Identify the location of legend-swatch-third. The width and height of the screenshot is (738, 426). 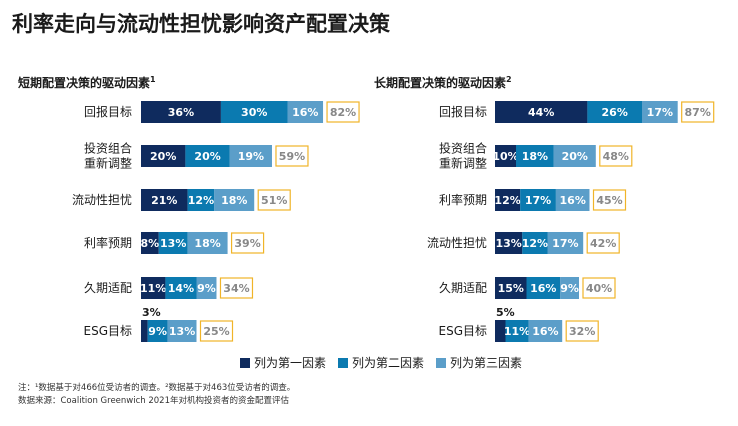
(441, 362).